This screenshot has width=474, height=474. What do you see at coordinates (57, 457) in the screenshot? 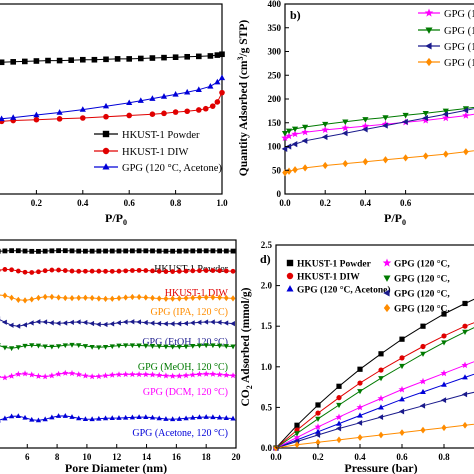
I see `x-tick-label: 8` at bounding box center [57, 457].